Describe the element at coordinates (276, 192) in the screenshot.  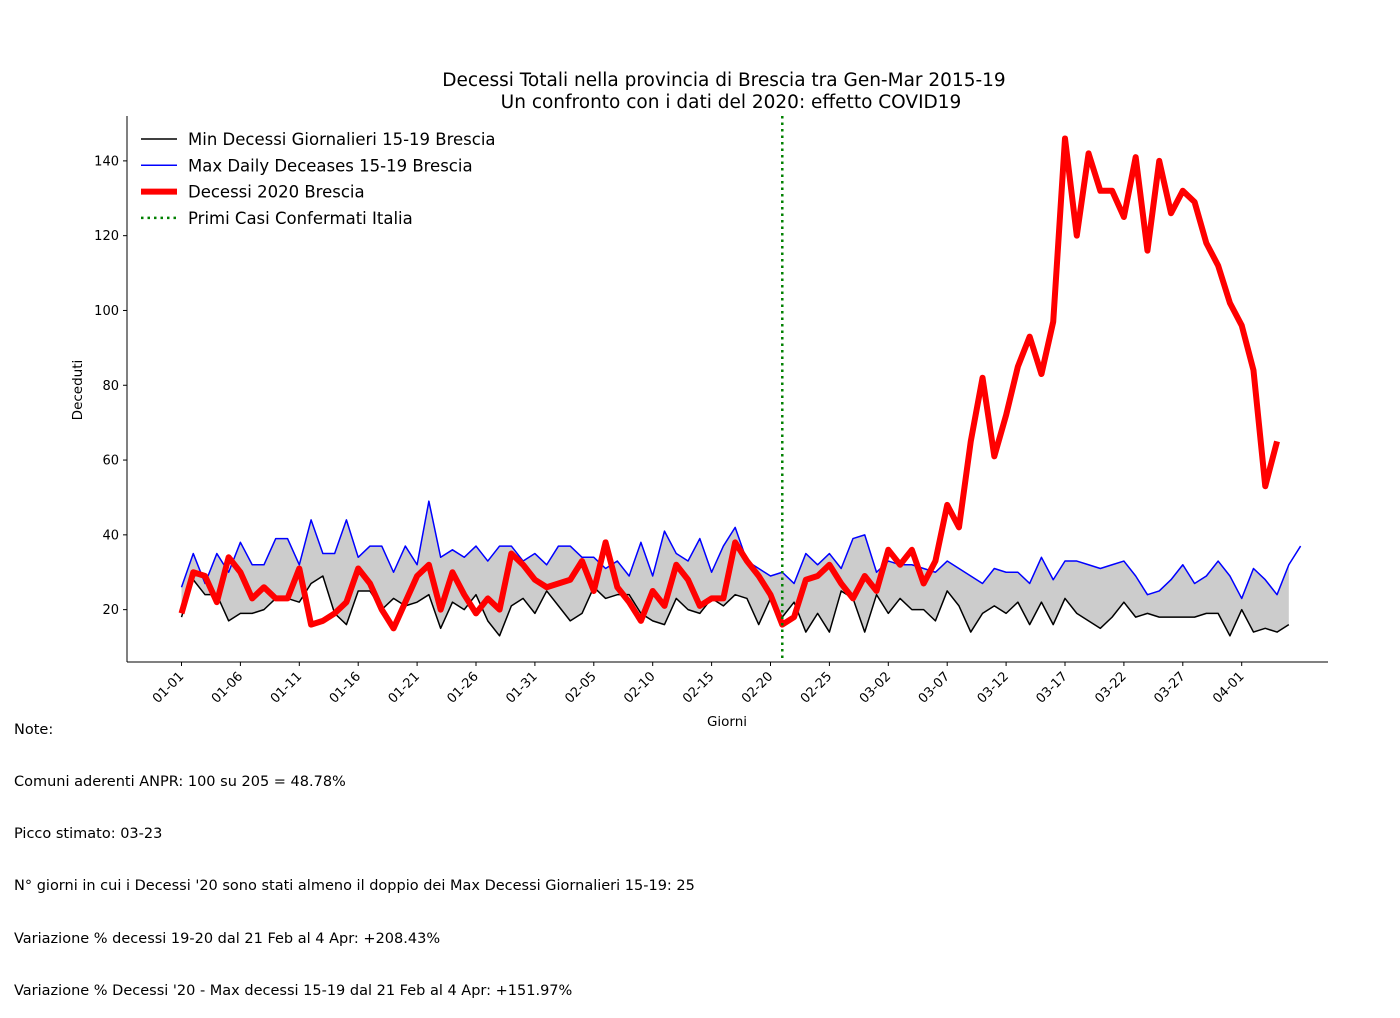
I see `legend-label-3: Decessi 2020 Brescia` at that location.